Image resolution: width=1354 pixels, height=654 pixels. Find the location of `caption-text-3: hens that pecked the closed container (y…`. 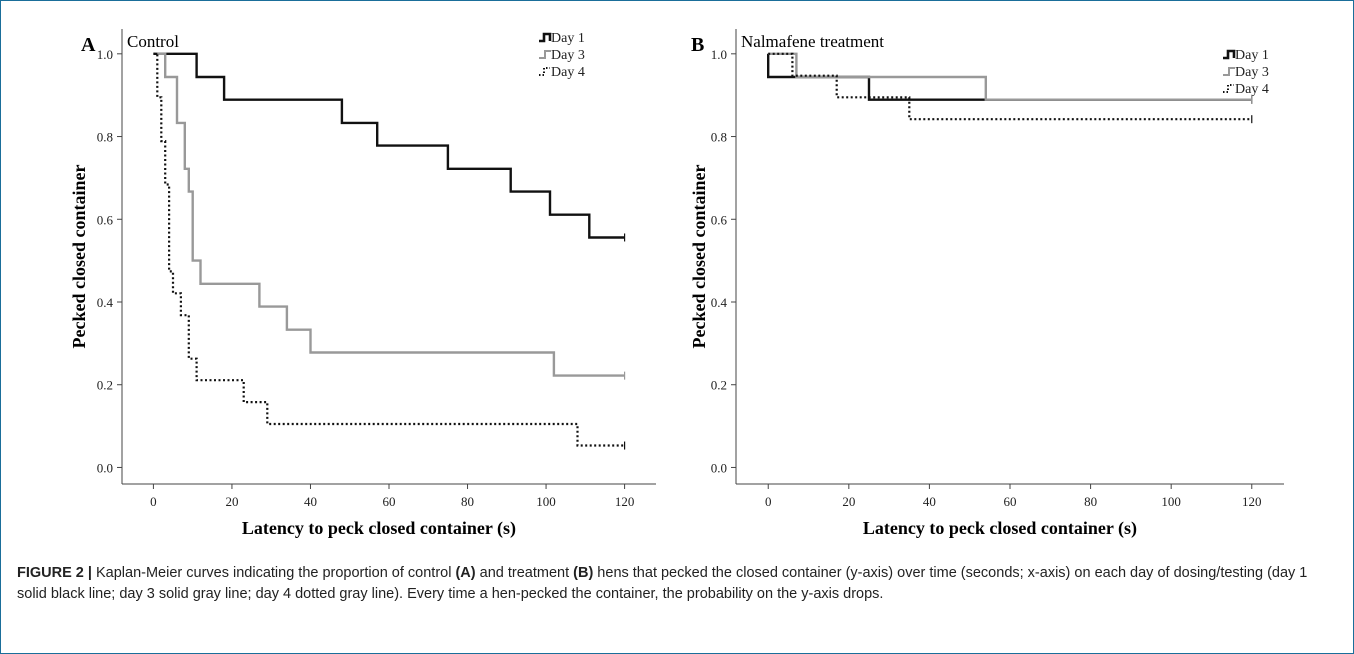

caption-text-3: hens that pecked the closed container (y… is located at coordinates (662, 583).